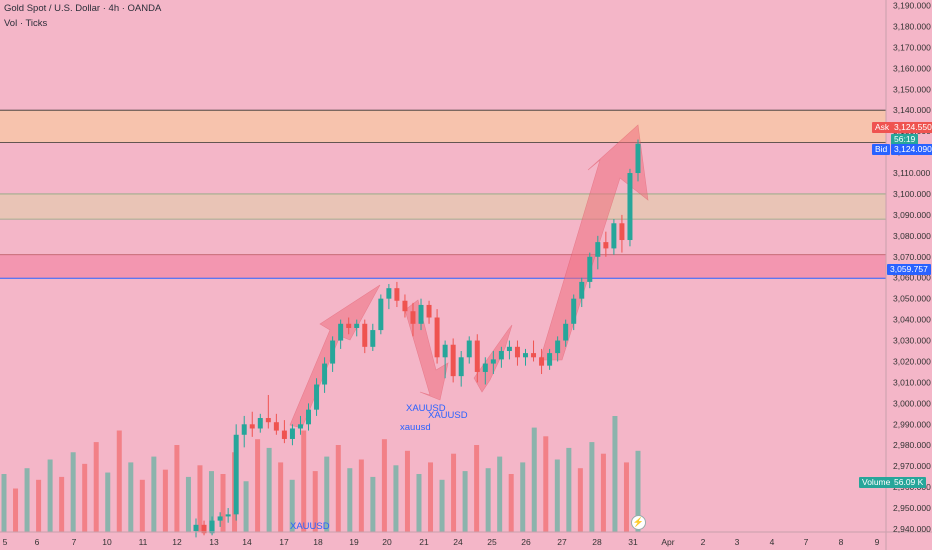  I want to click on x-tick-label: 19, so click(354, 542).